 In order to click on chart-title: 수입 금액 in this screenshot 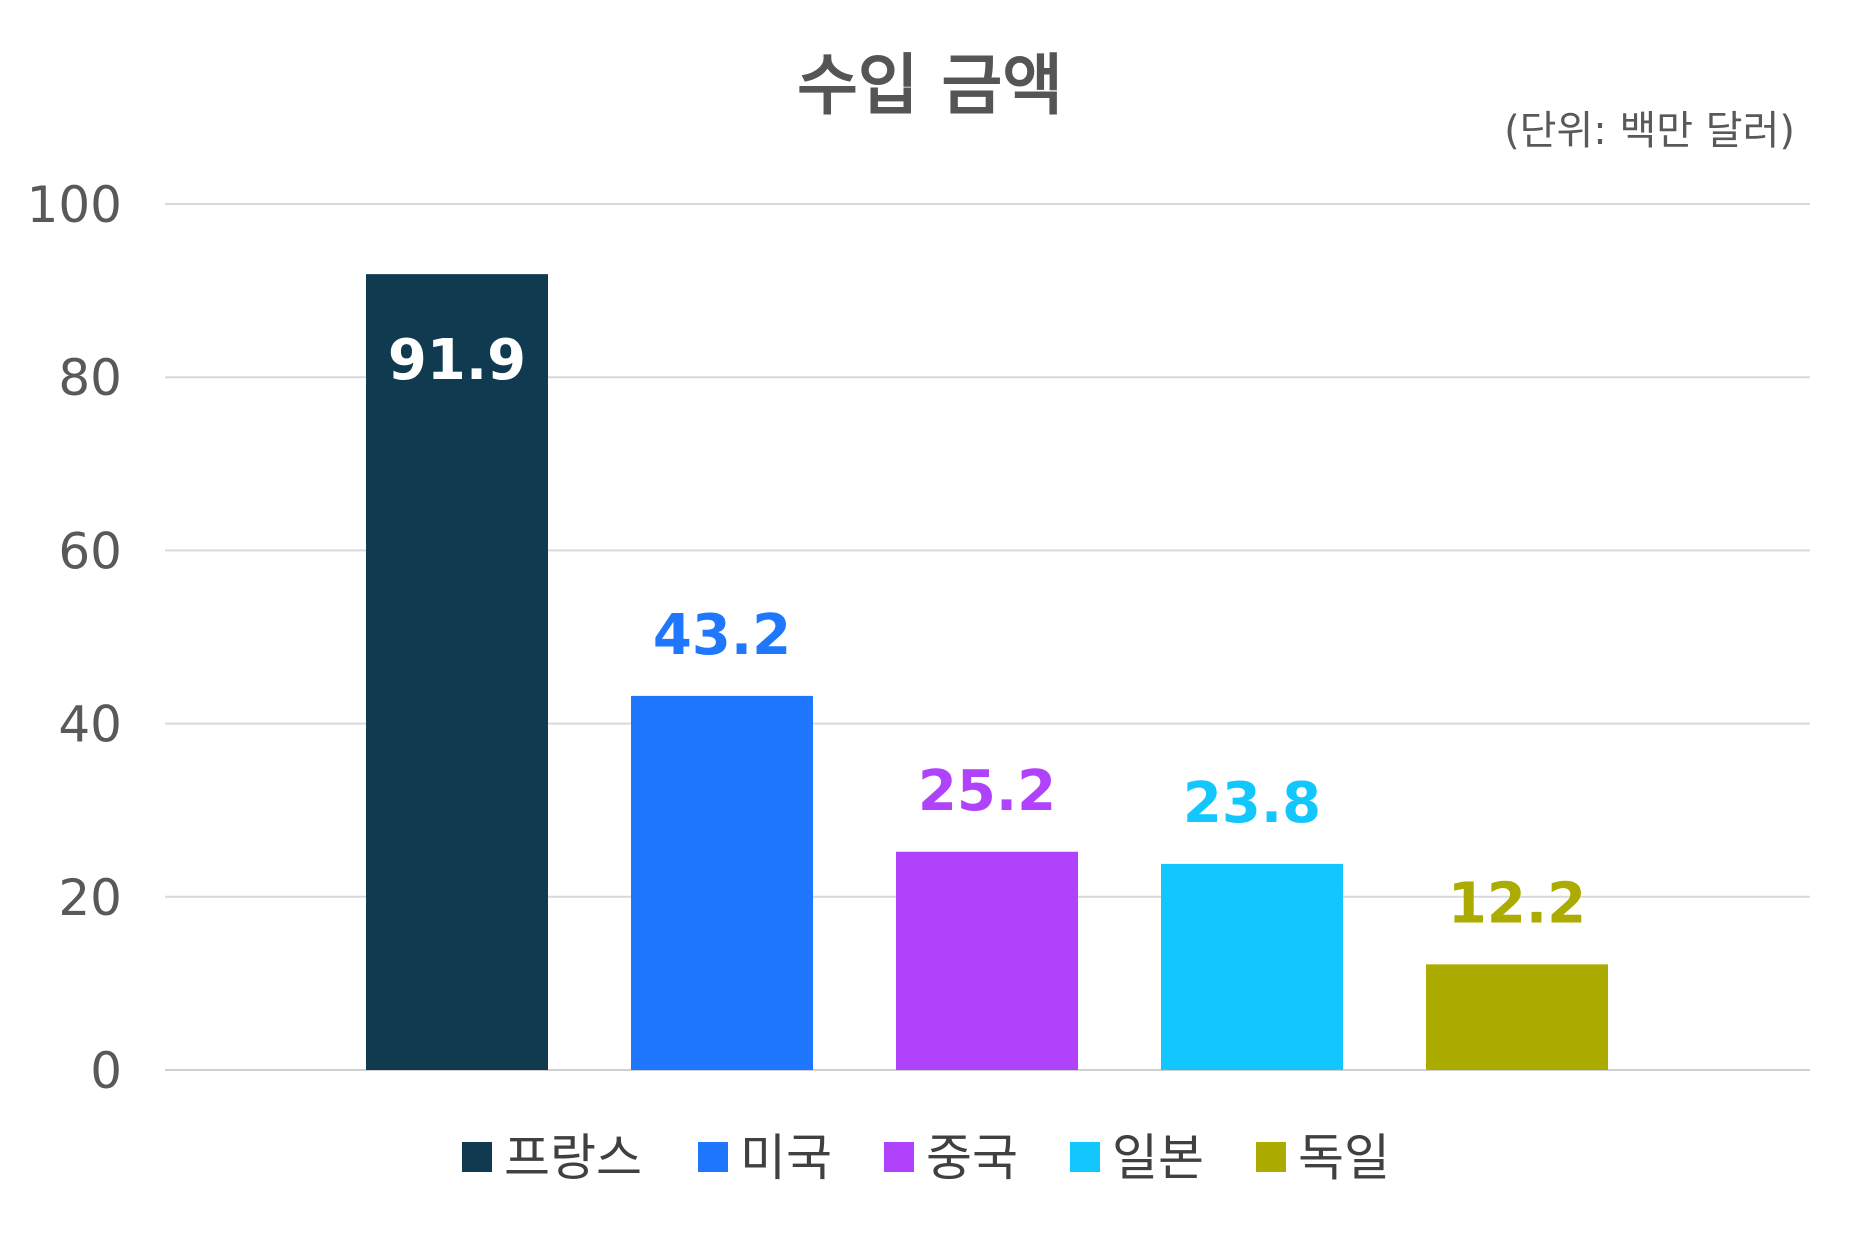, I will do `click(930, 85)`.